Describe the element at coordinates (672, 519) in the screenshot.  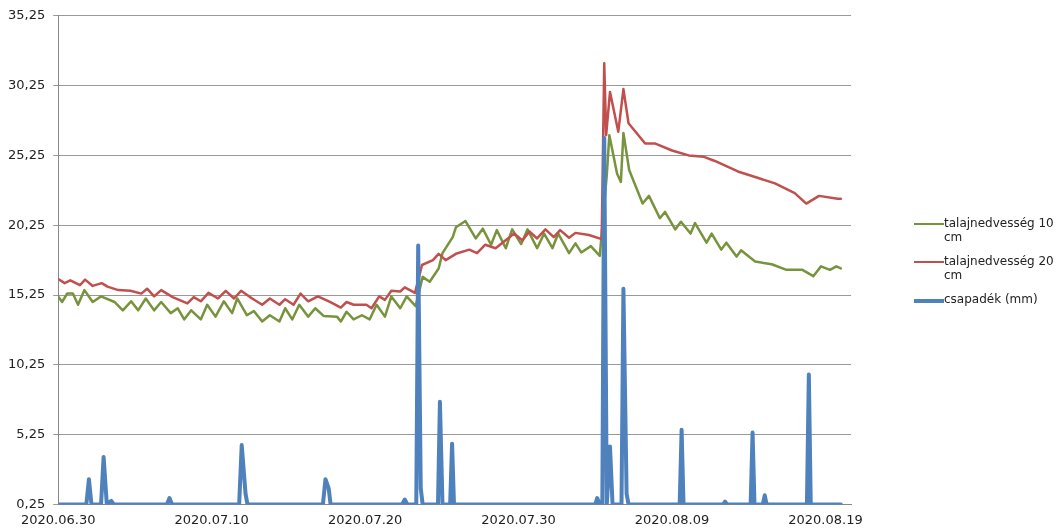
I see `x-tick-label: 2020.08.09` at that location.